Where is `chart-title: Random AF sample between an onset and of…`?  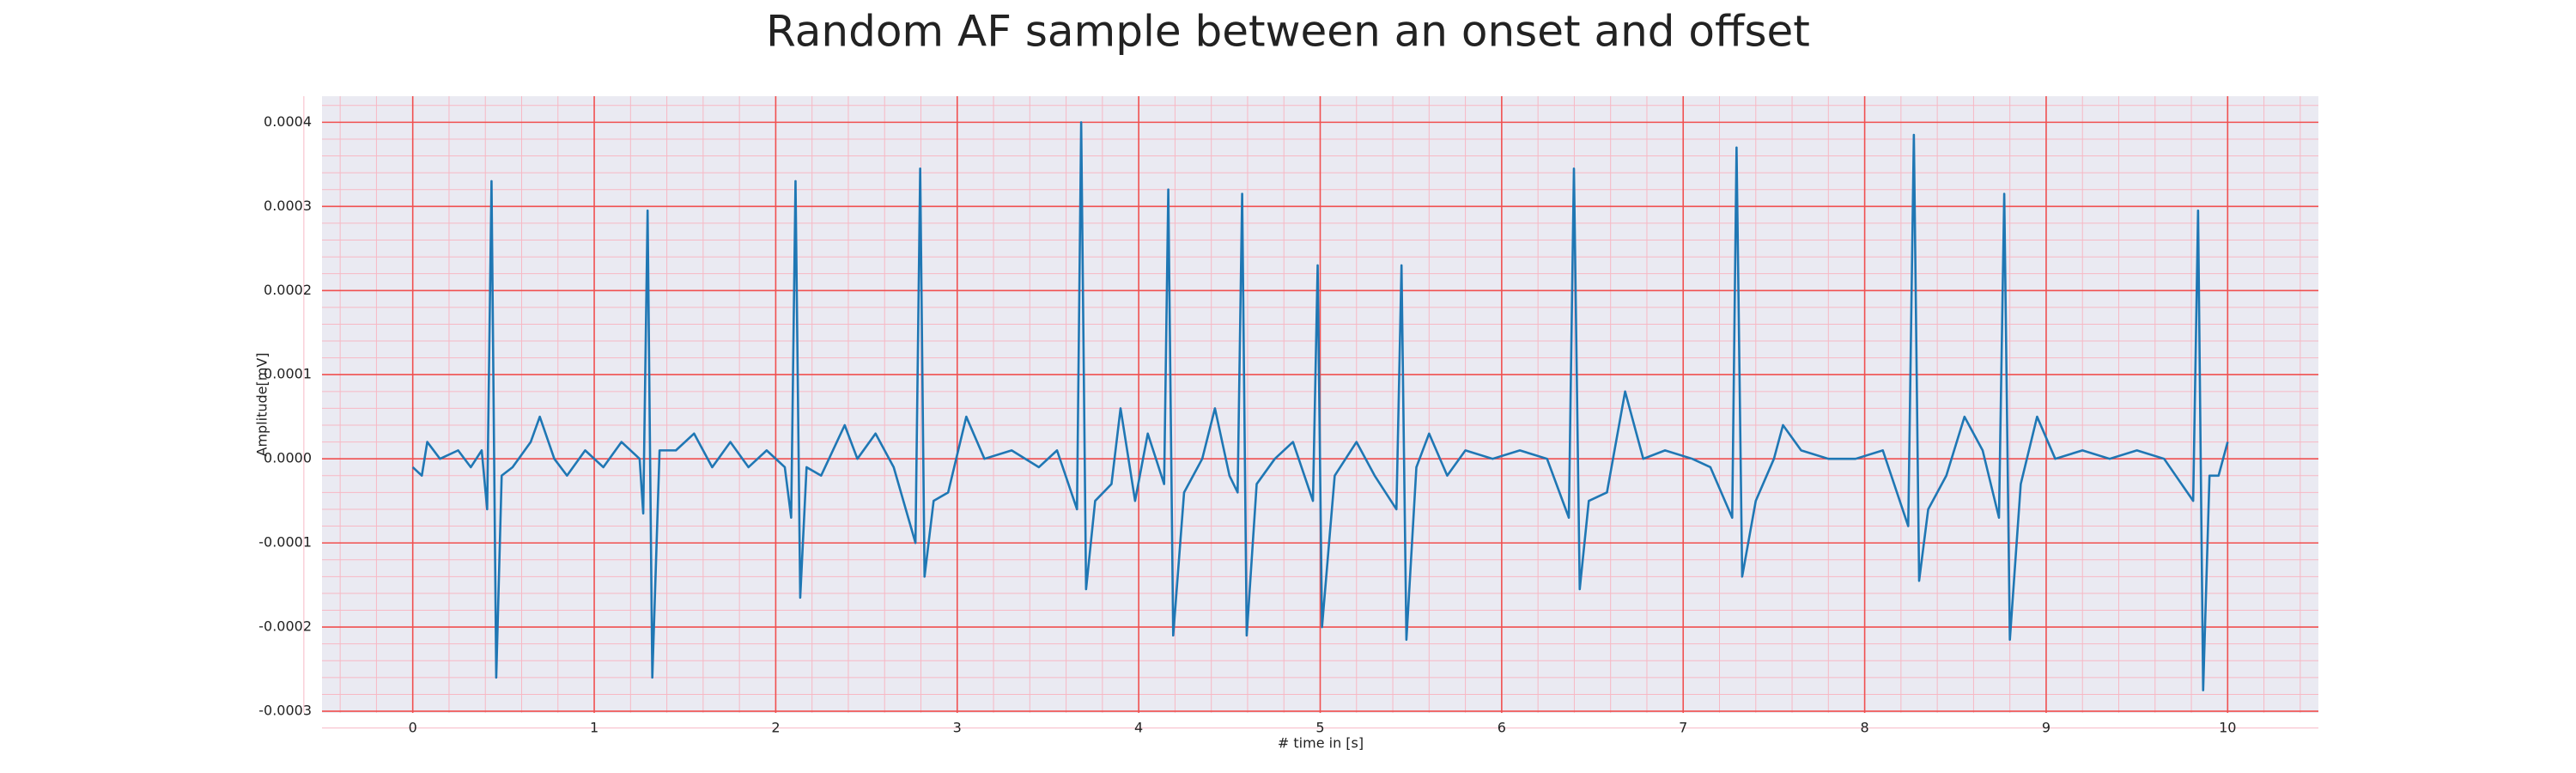 chart-title: Random AF sample between an onset and of… is located at coordinates (1288, 32).